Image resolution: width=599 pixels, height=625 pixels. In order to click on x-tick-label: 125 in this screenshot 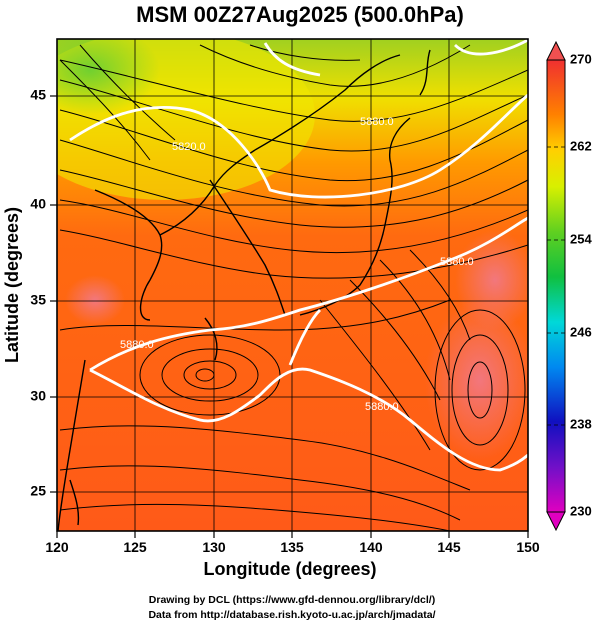, I will do `click(135, 547)`.